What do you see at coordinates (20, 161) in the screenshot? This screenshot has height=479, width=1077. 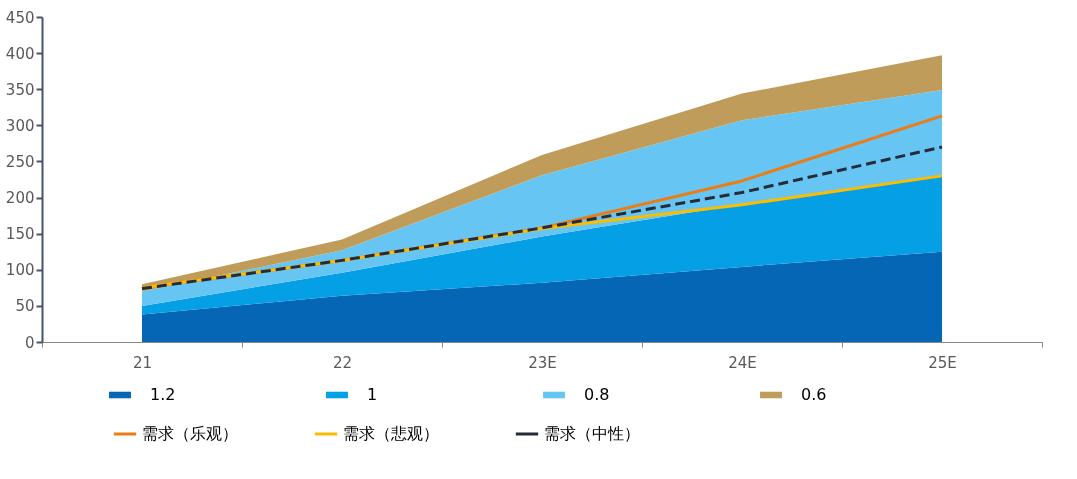 I see `y-tick-label: 250` at bounding box center [20, 161].